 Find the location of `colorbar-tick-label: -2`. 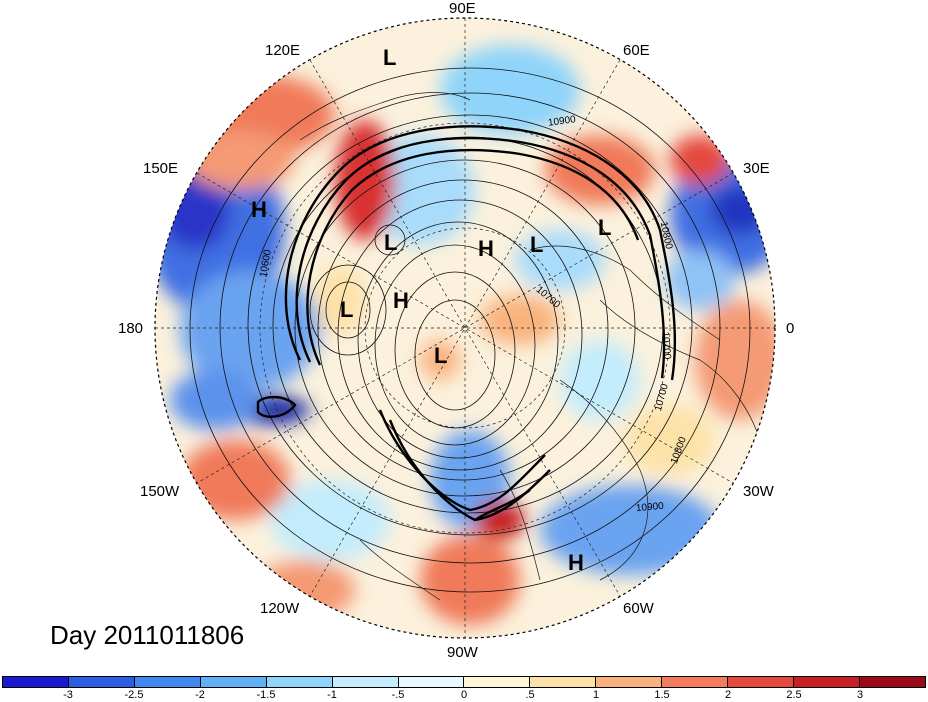

colorbar-tick-label: -2 is located at coordinates (200, 695).